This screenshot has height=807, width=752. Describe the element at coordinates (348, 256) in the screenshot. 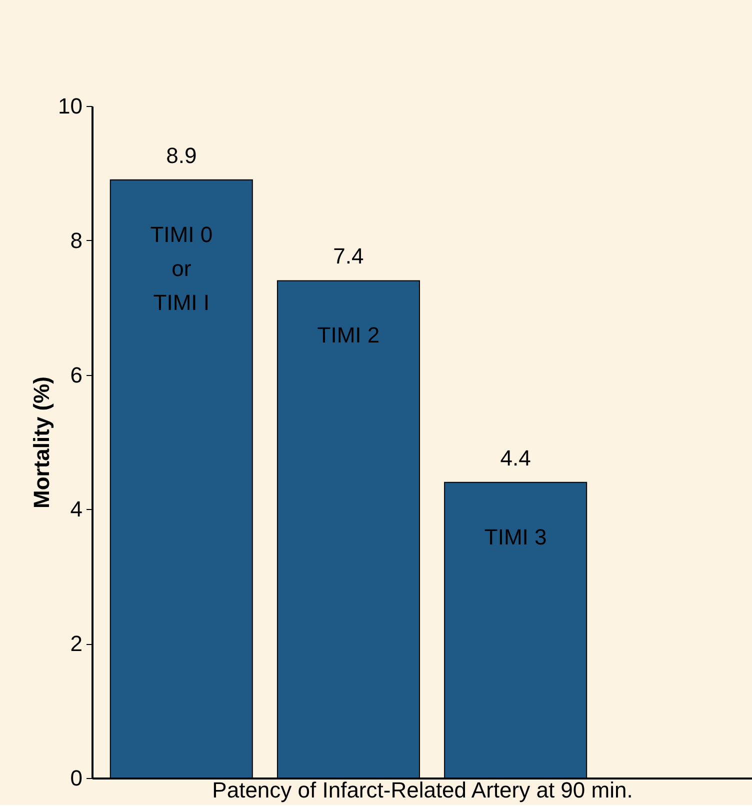

I see `data-label: 7.4` at that location.